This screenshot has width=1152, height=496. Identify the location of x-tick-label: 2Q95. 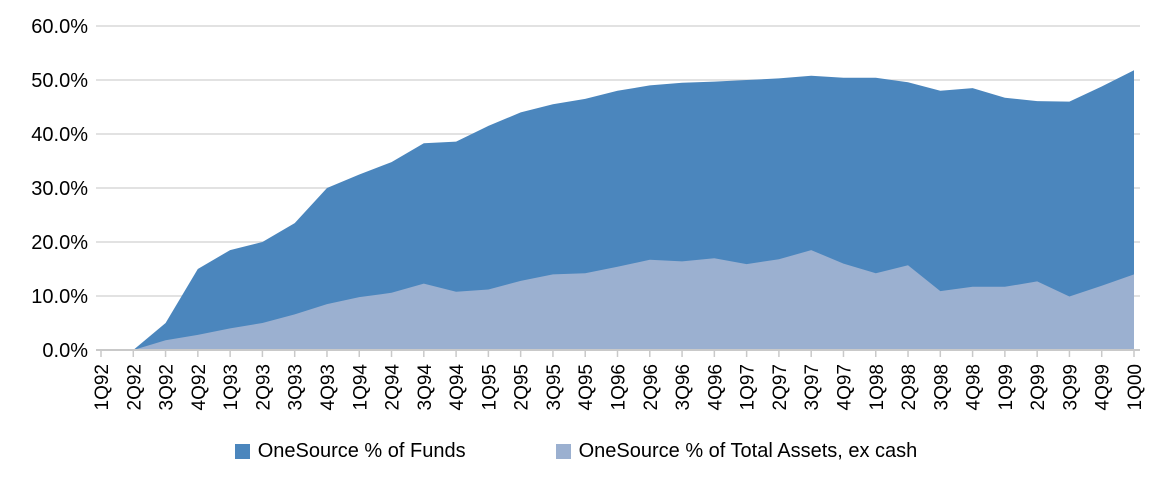
(522, 387).